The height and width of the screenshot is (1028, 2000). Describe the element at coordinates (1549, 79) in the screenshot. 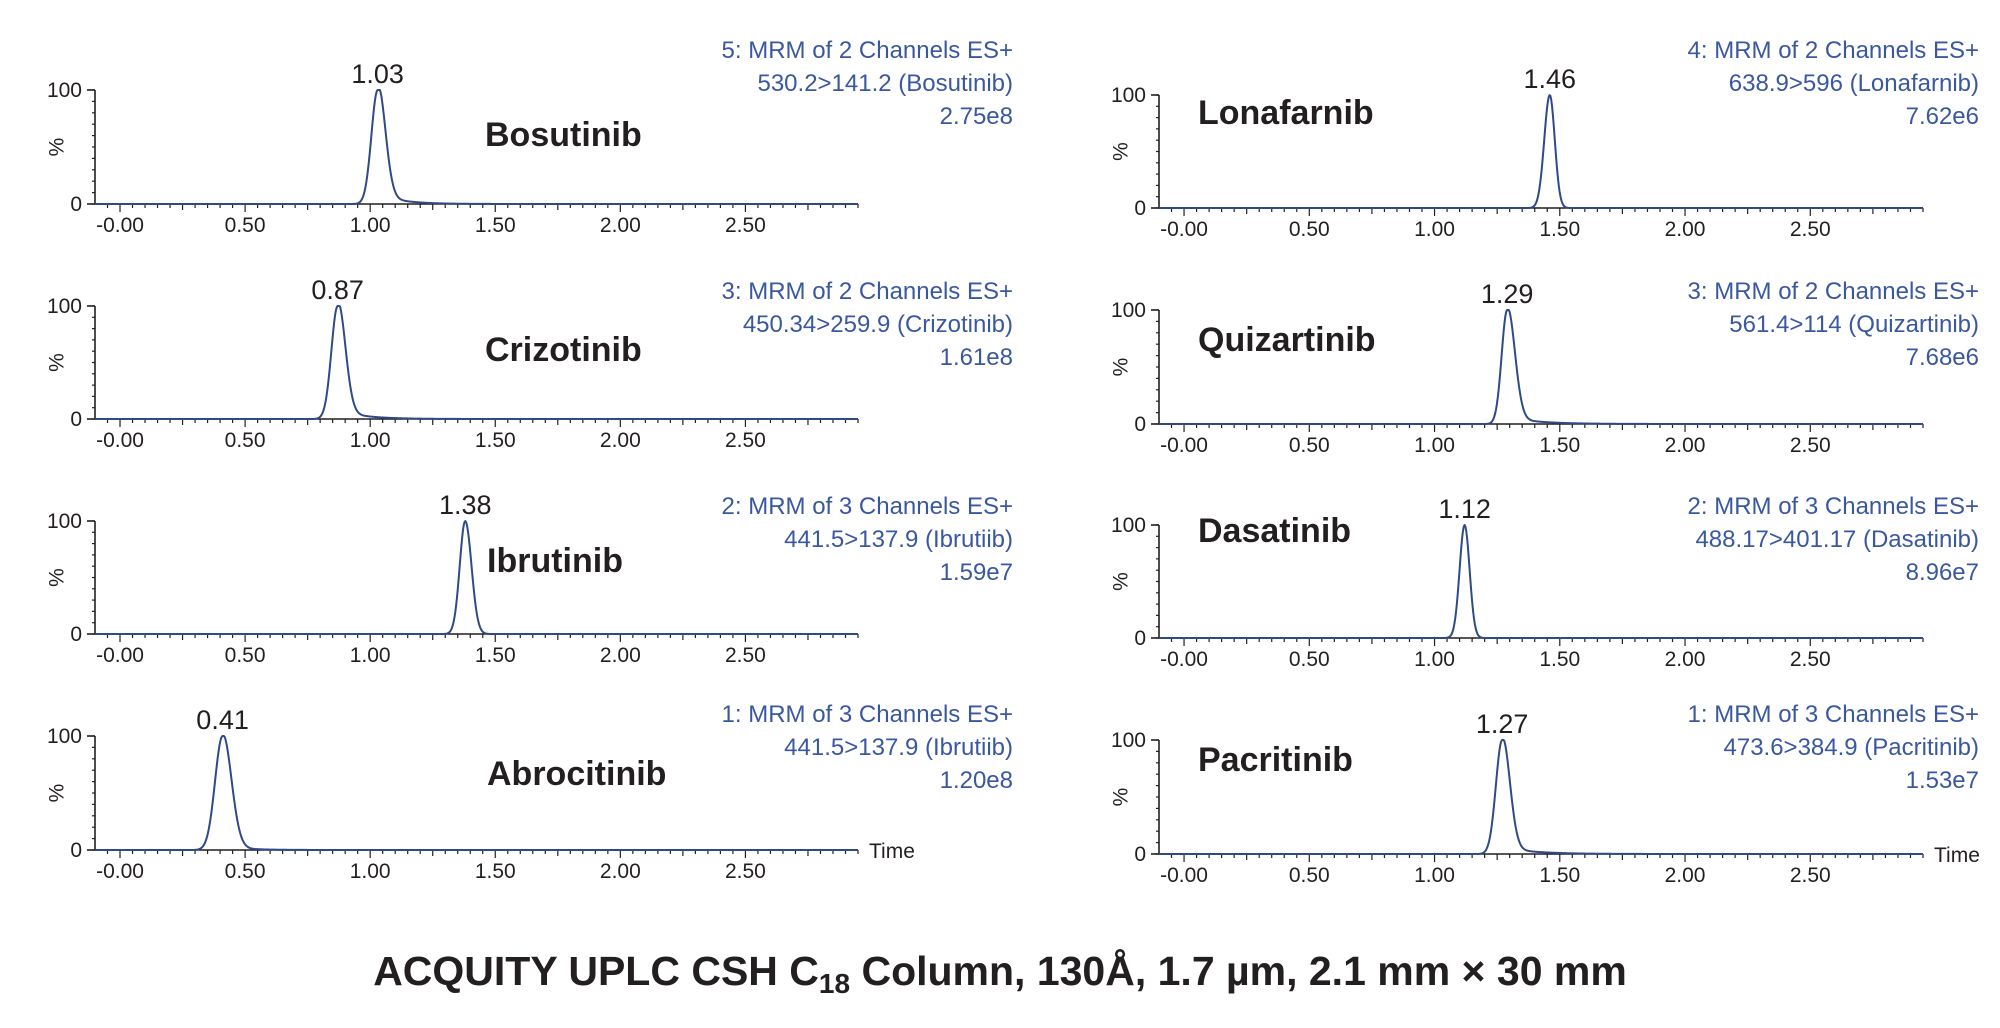

I see `peak-label: 1.46` at that location.